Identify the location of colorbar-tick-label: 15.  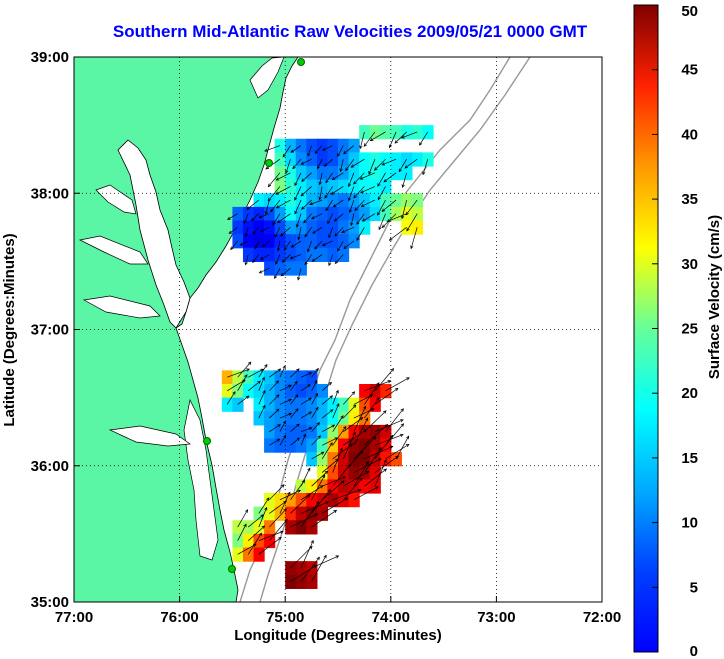
(689, 458).